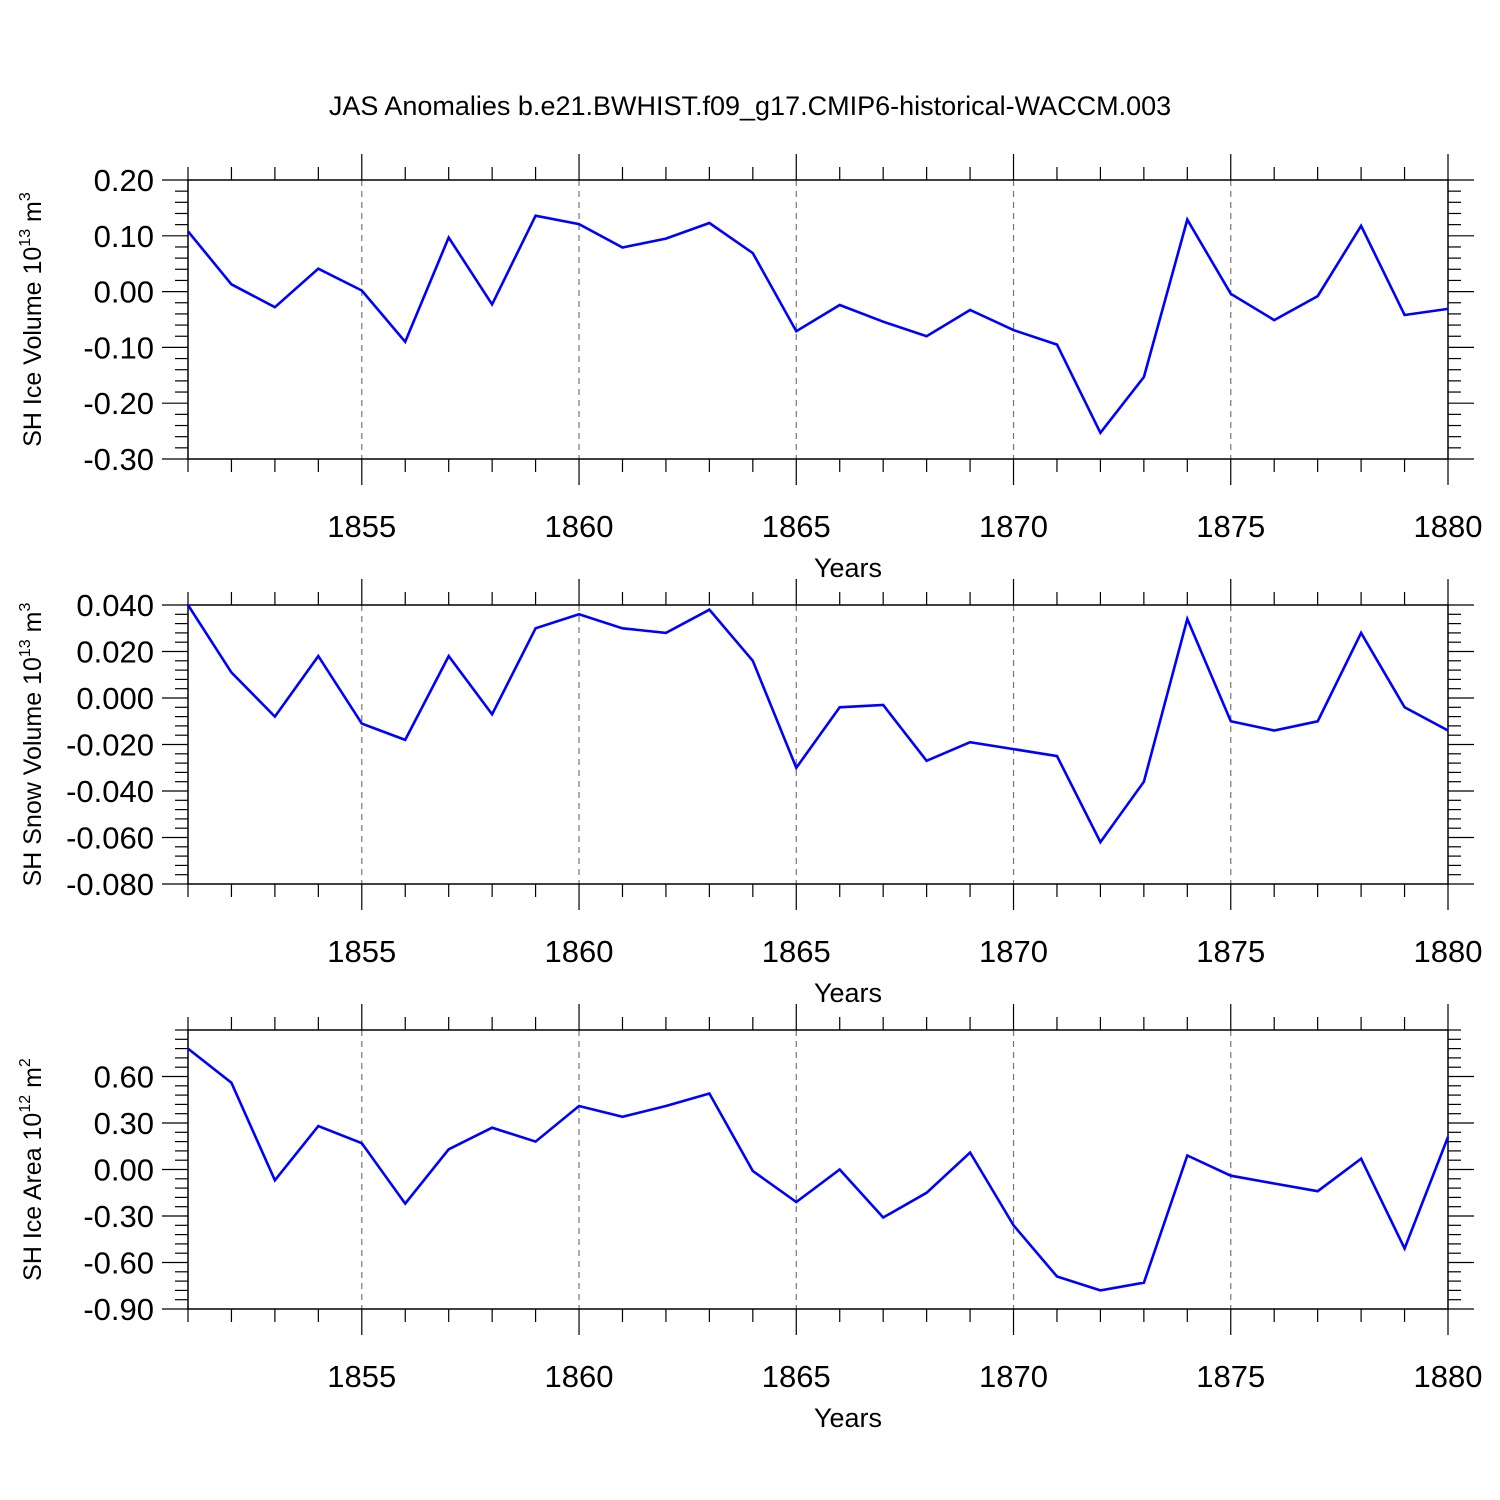 The image size is (1500, 1500). What do you see at coordinates (110, 791) in the screenshot?
I see `y-tick-label: -0.040` at bounding box center [110, 791].